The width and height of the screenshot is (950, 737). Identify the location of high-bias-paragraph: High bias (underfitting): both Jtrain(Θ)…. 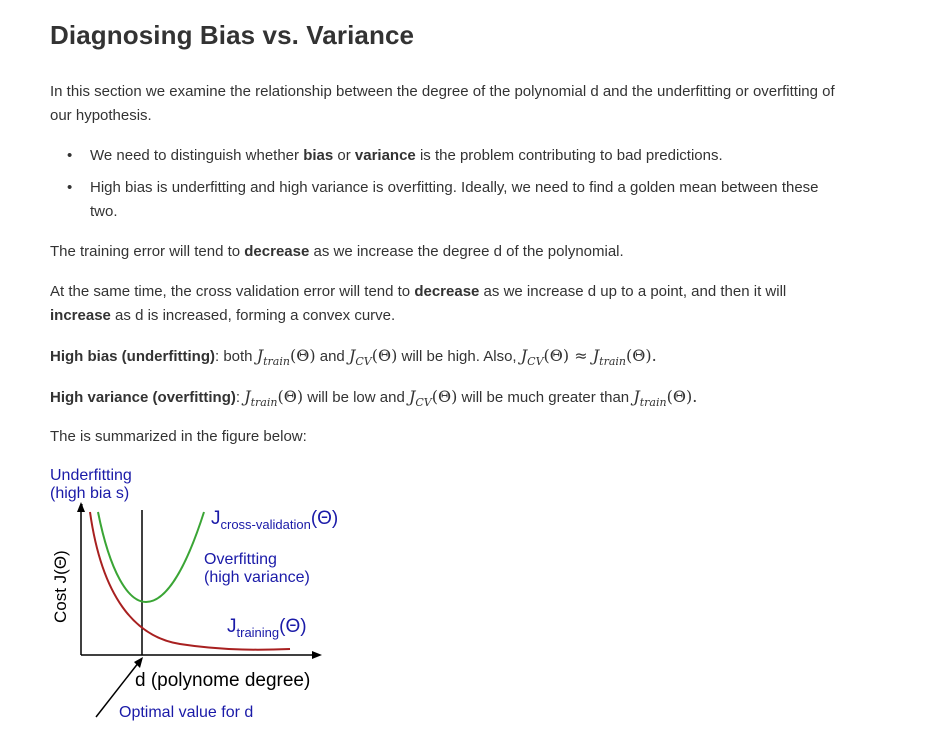
(445, 356).